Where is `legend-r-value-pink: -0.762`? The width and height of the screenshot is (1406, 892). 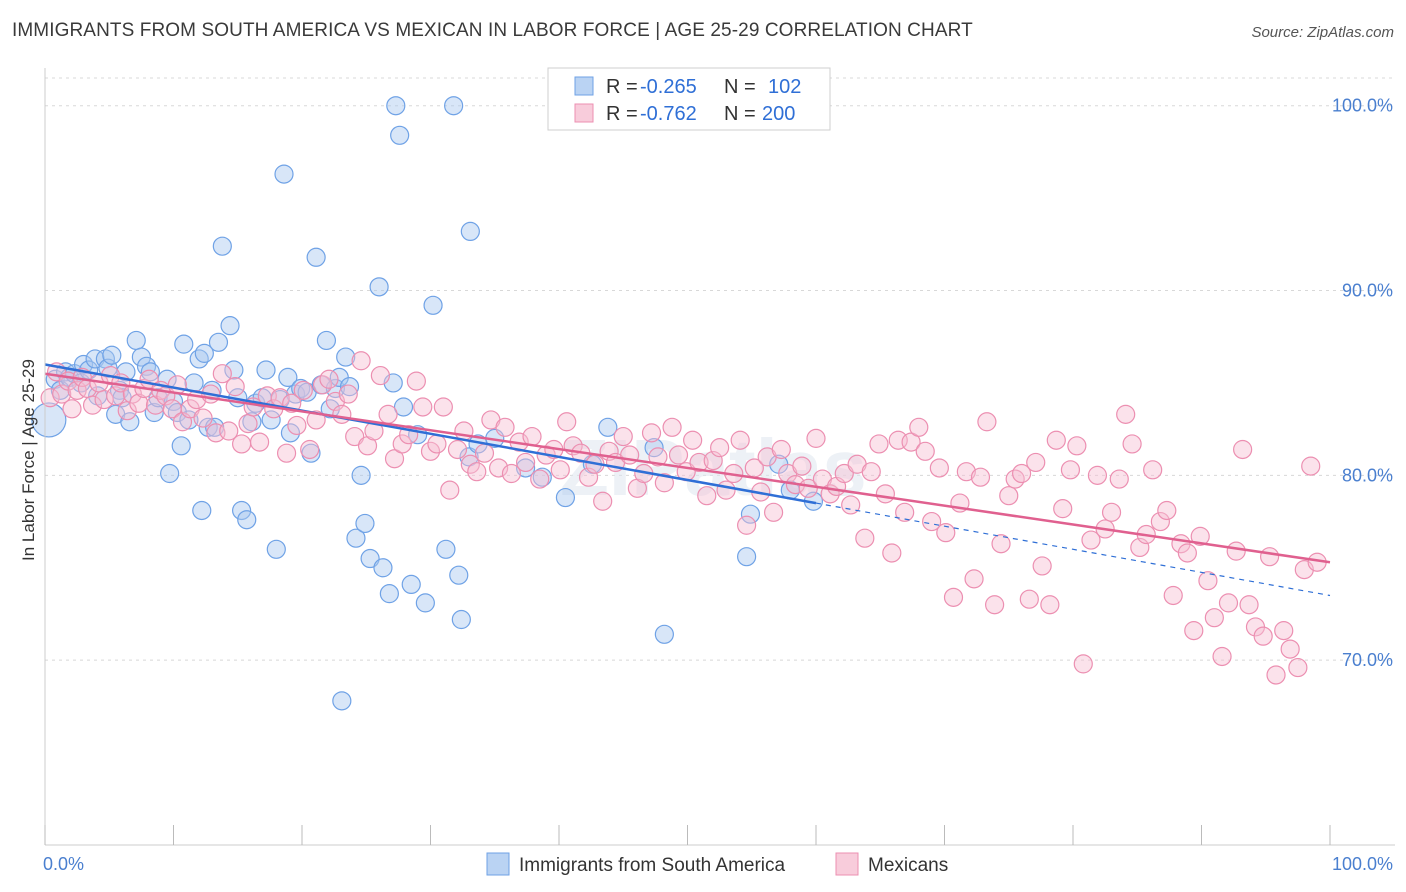
legend-r-value-pink: -0.762 is located at coordinates (668, 114).